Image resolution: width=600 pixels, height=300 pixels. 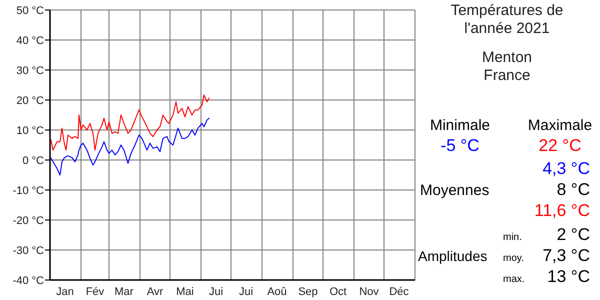 What do you see at coordinates (573, 189) in the screenshot?
I see `text: 8 °C` at bounding box center [573, 189].